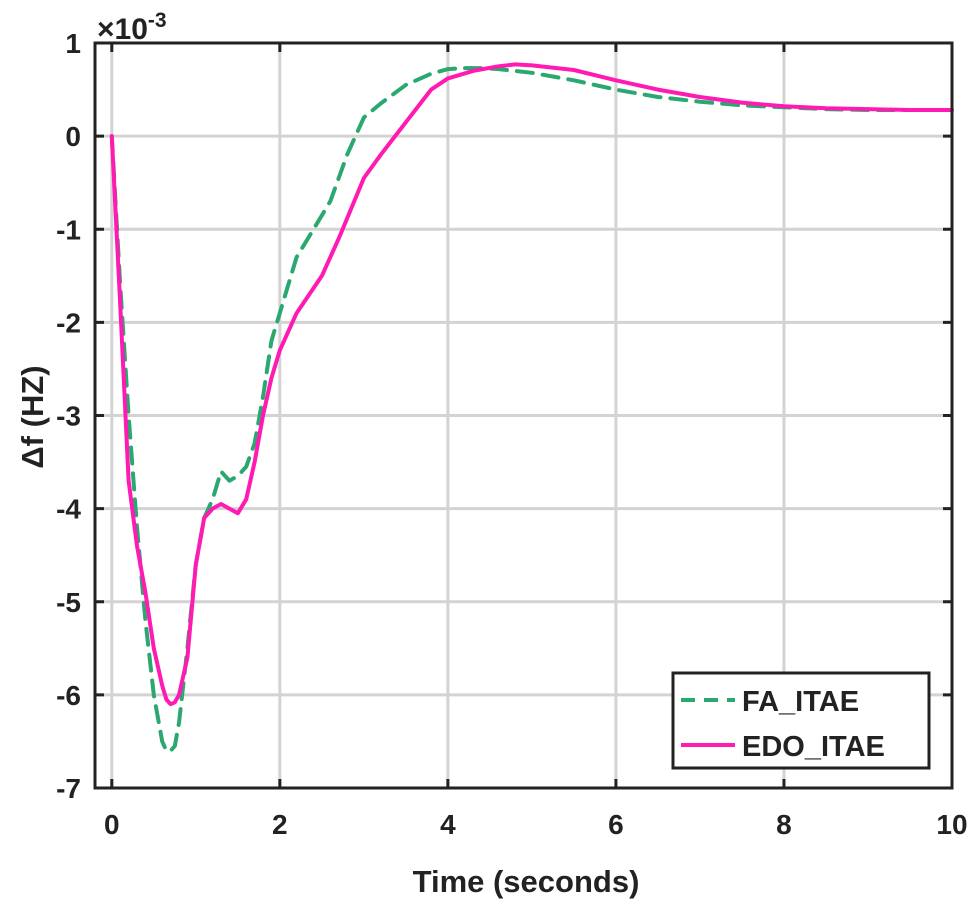 The width and height of the screenshot is (968, 907). What do you see at coordinates (800, 702) in the screenshot?
I see `legend-label-fa-itae: FA_ITAE` at bounding box center [800, 702].